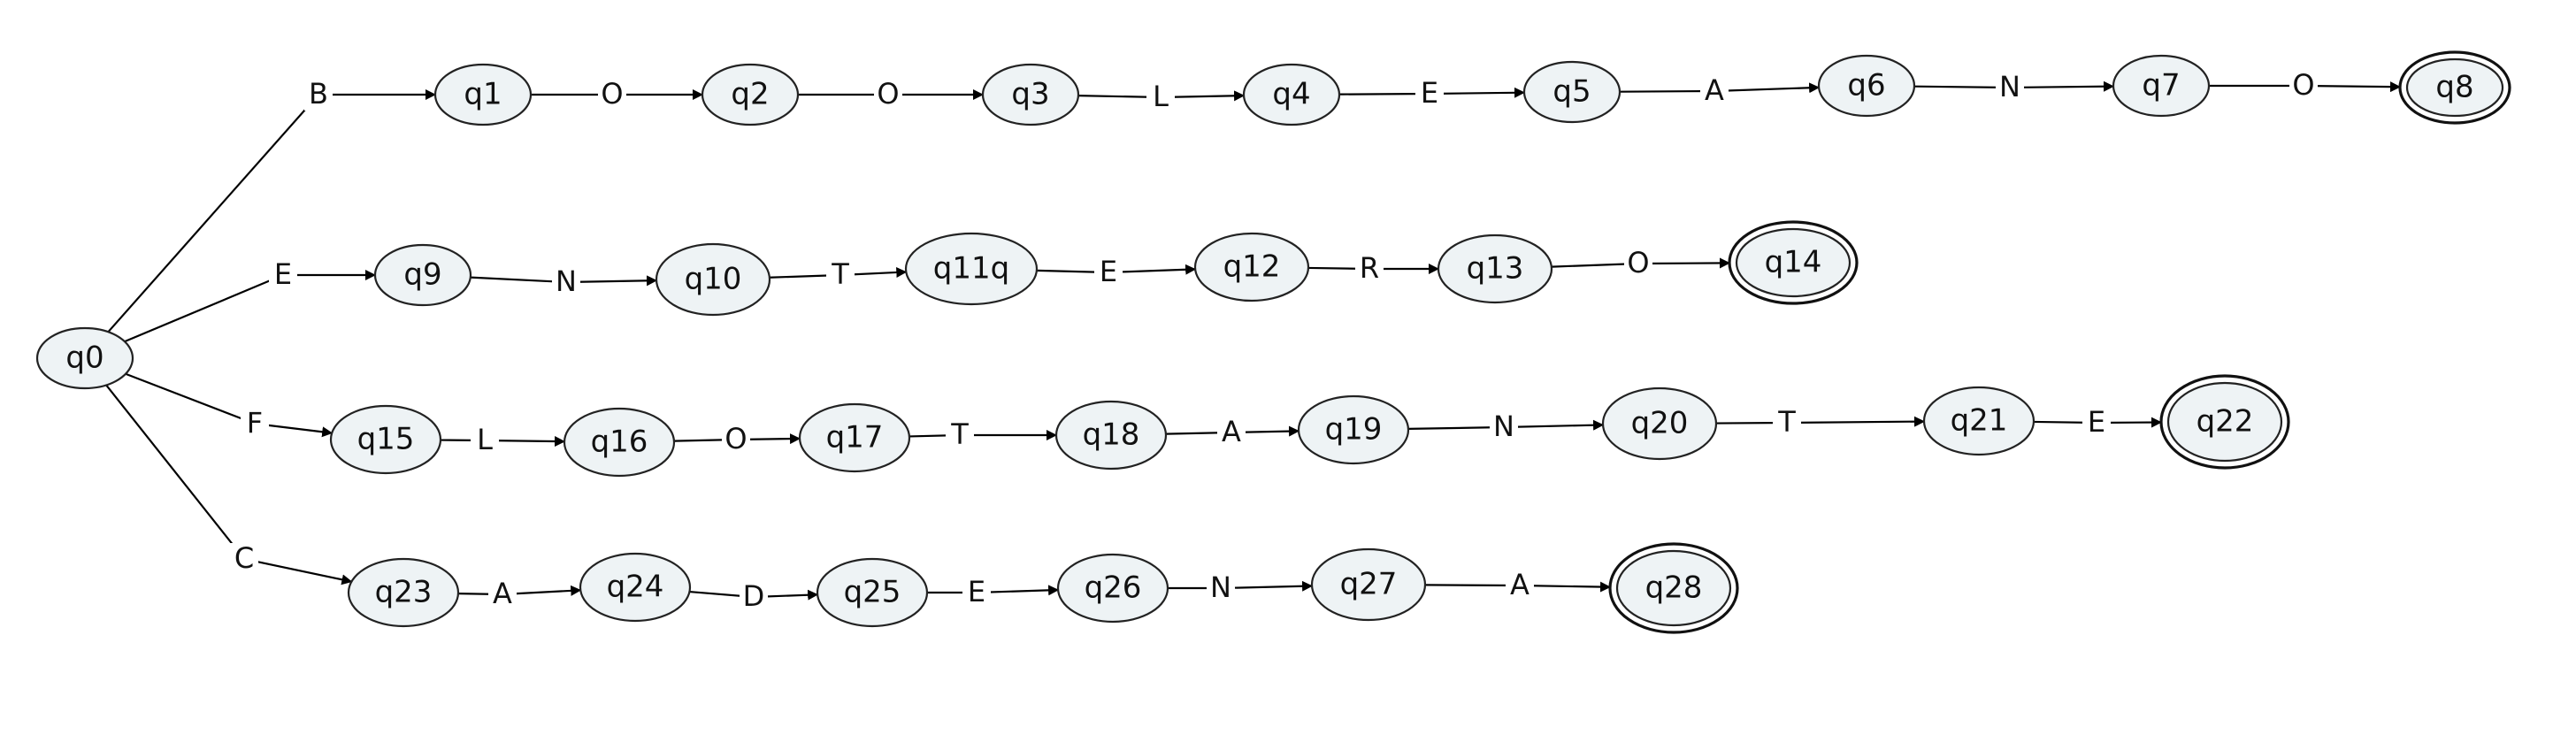  I want to click on state-q25: q25, so click(872, 593).